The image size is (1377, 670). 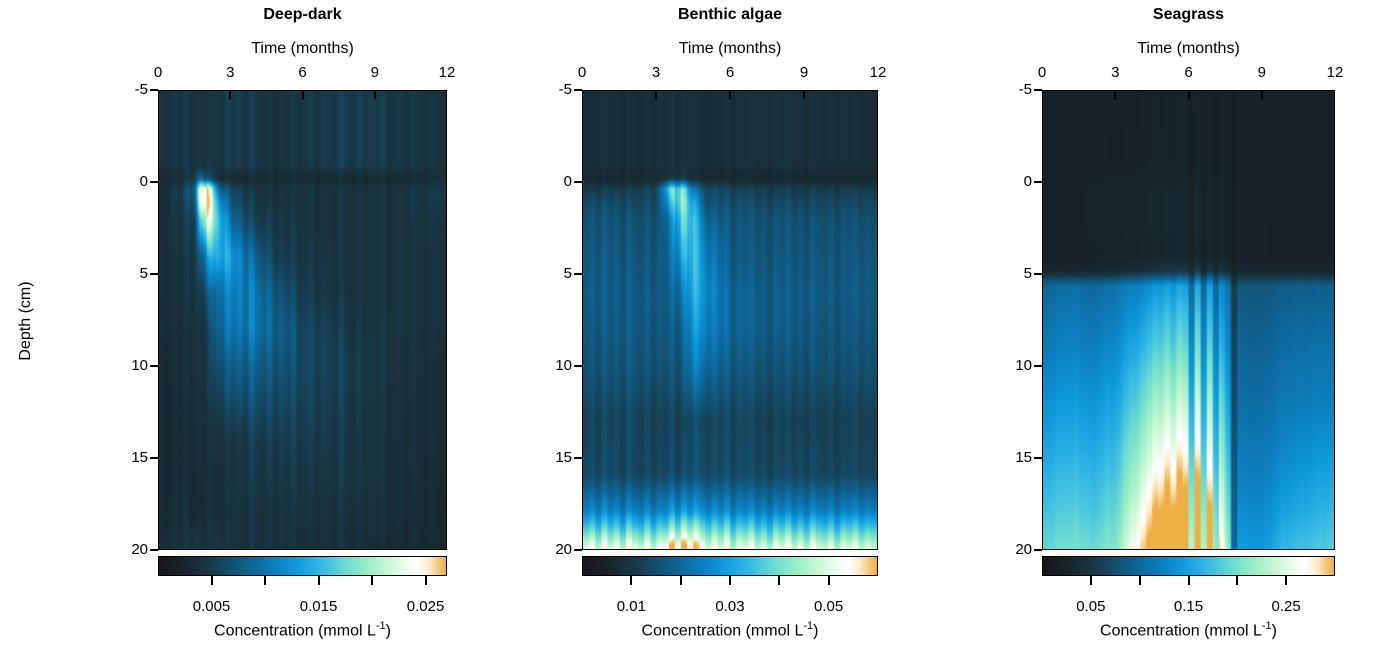 I want to click on panel-title: Deep-dark, so click(x=302, y=14).